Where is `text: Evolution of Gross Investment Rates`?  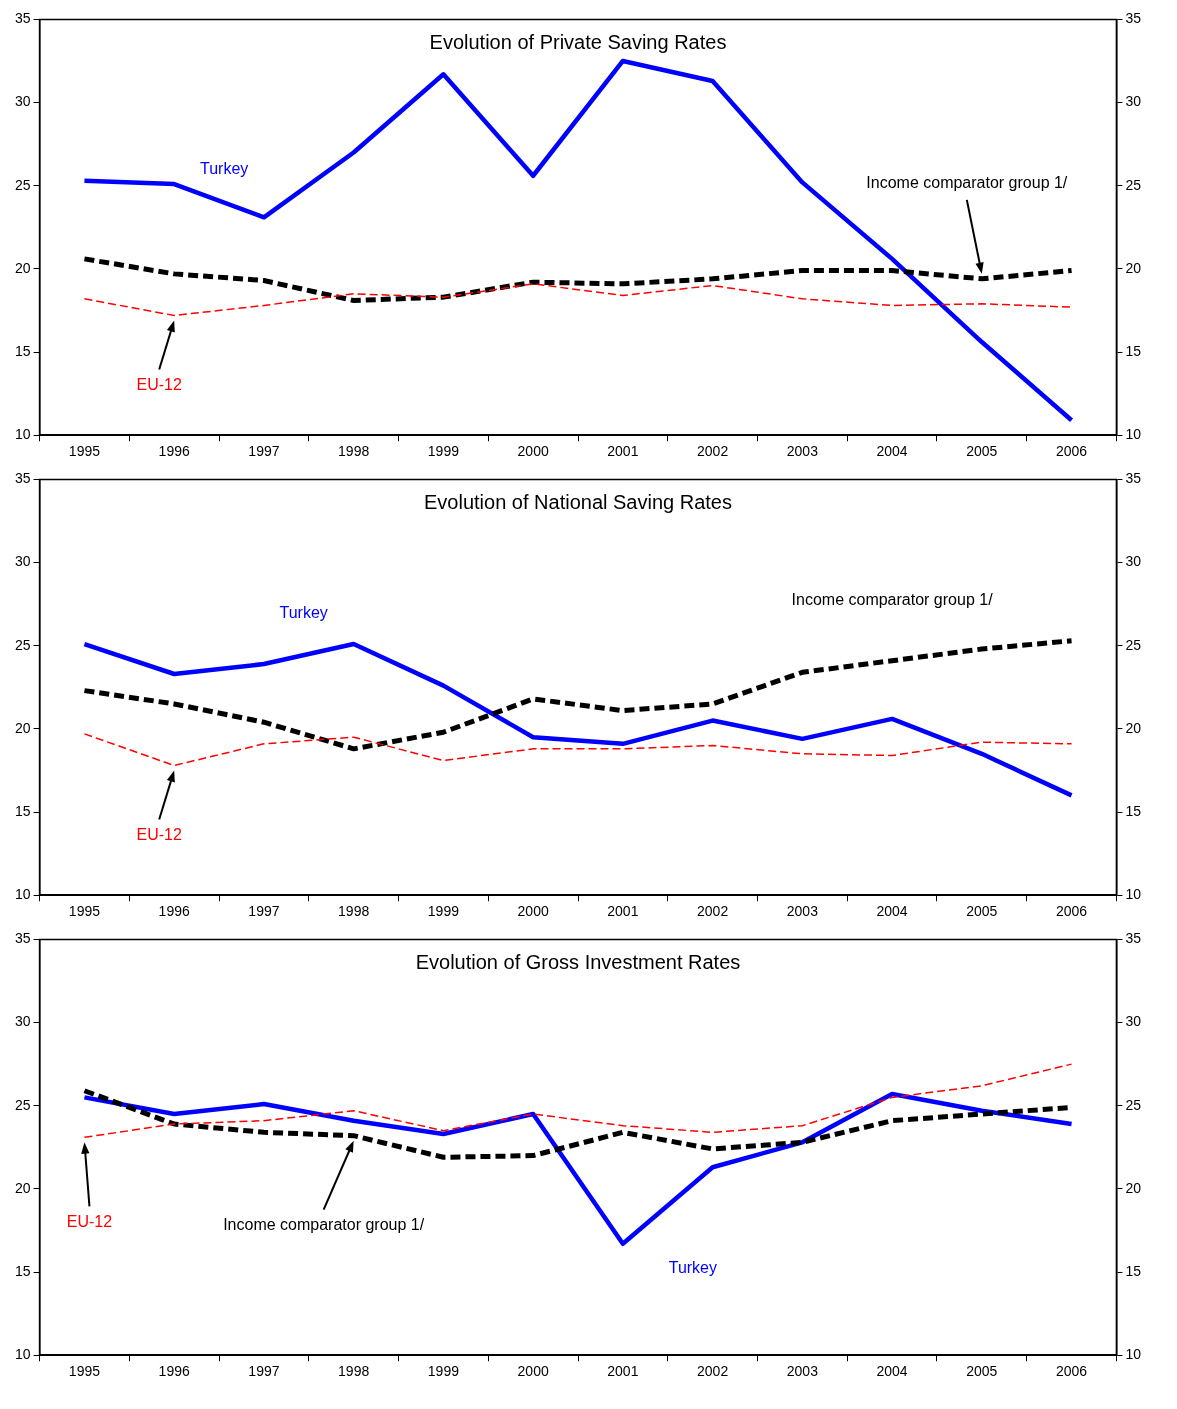 text: Evolution of Gross Investment Rates is located at coordinates (578, 961).